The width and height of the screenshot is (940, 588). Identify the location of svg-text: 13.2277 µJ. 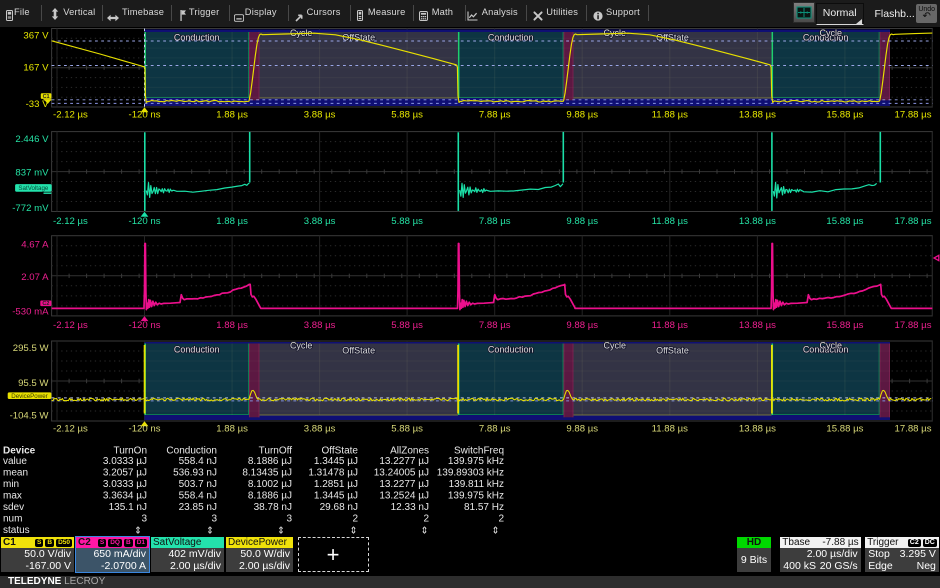
(404, 461).